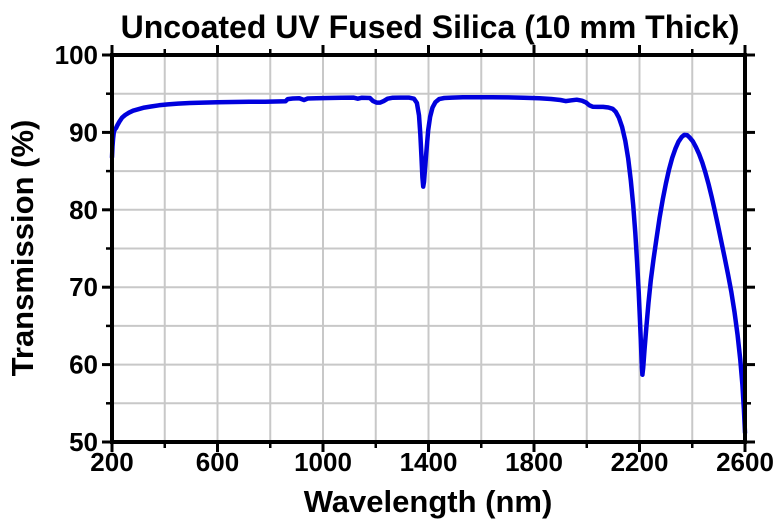 Image resolution: width=780 pixels, height=524 pixels. Describe the element at coordinates (83, 365) in the screenshot. I see `y-tick-label: 60` at that location.